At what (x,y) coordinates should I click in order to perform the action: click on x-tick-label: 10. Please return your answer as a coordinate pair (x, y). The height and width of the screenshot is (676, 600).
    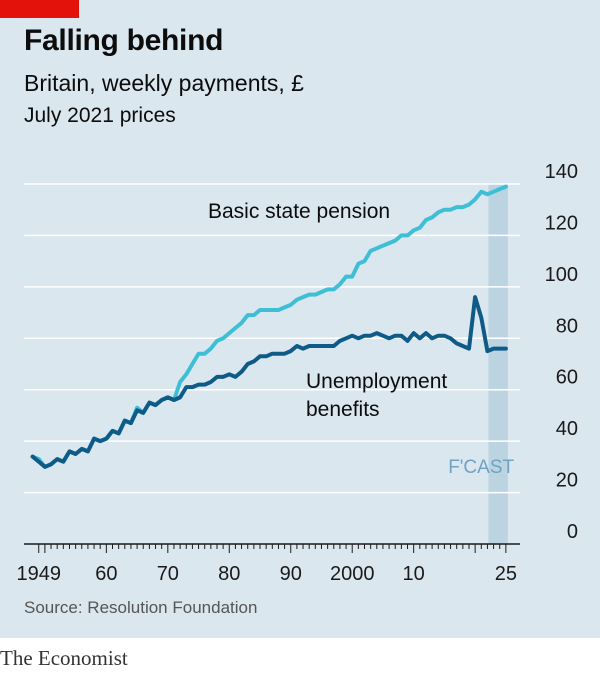
    Looking at the image, I should click on (414, 574).